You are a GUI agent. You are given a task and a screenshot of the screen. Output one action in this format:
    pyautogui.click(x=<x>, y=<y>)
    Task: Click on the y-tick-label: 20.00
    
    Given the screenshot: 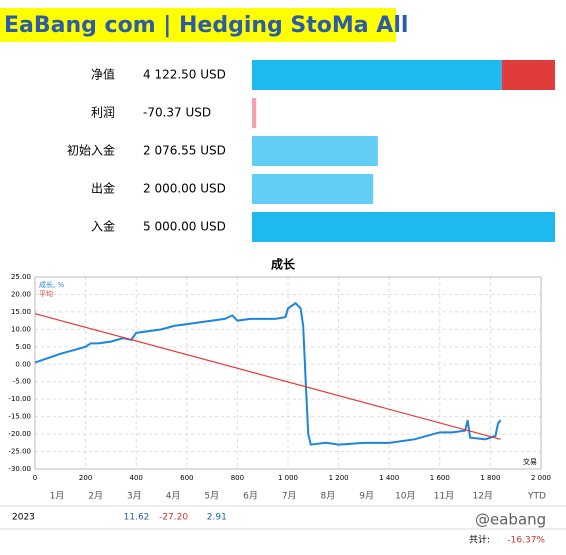 What is the action you would take?
    pyautogui.click(x=21, y=294)
    